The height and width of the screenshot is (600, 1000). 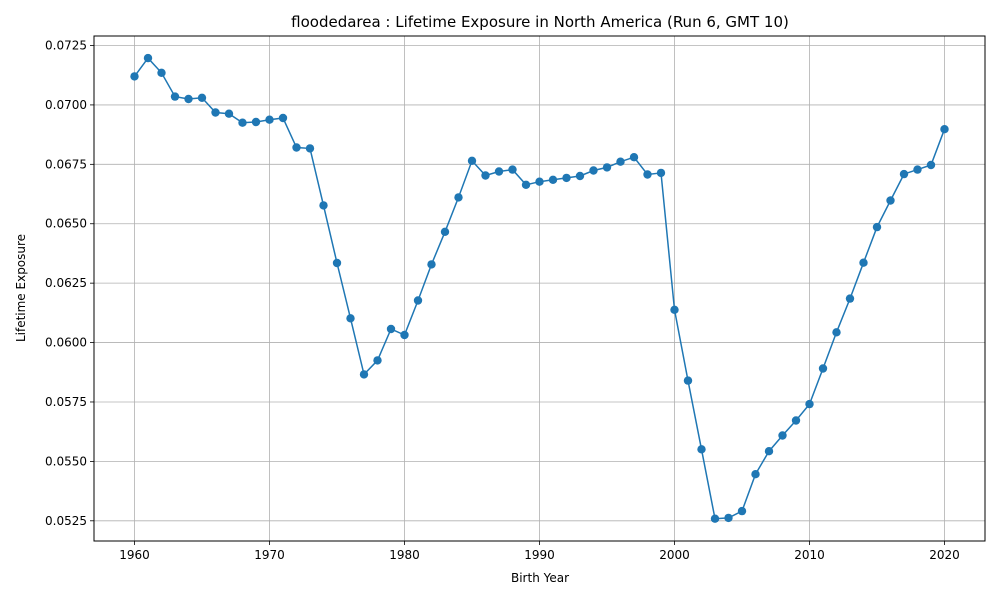 I want to click on x-tick-label: 2020, so click(x=944, y=555).